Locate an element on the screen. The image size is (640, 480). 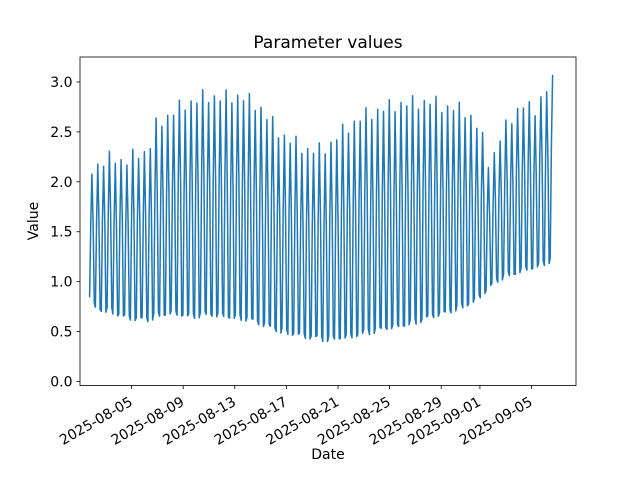
y-tick-label: 3.0 is located at coordinates (61, 83).